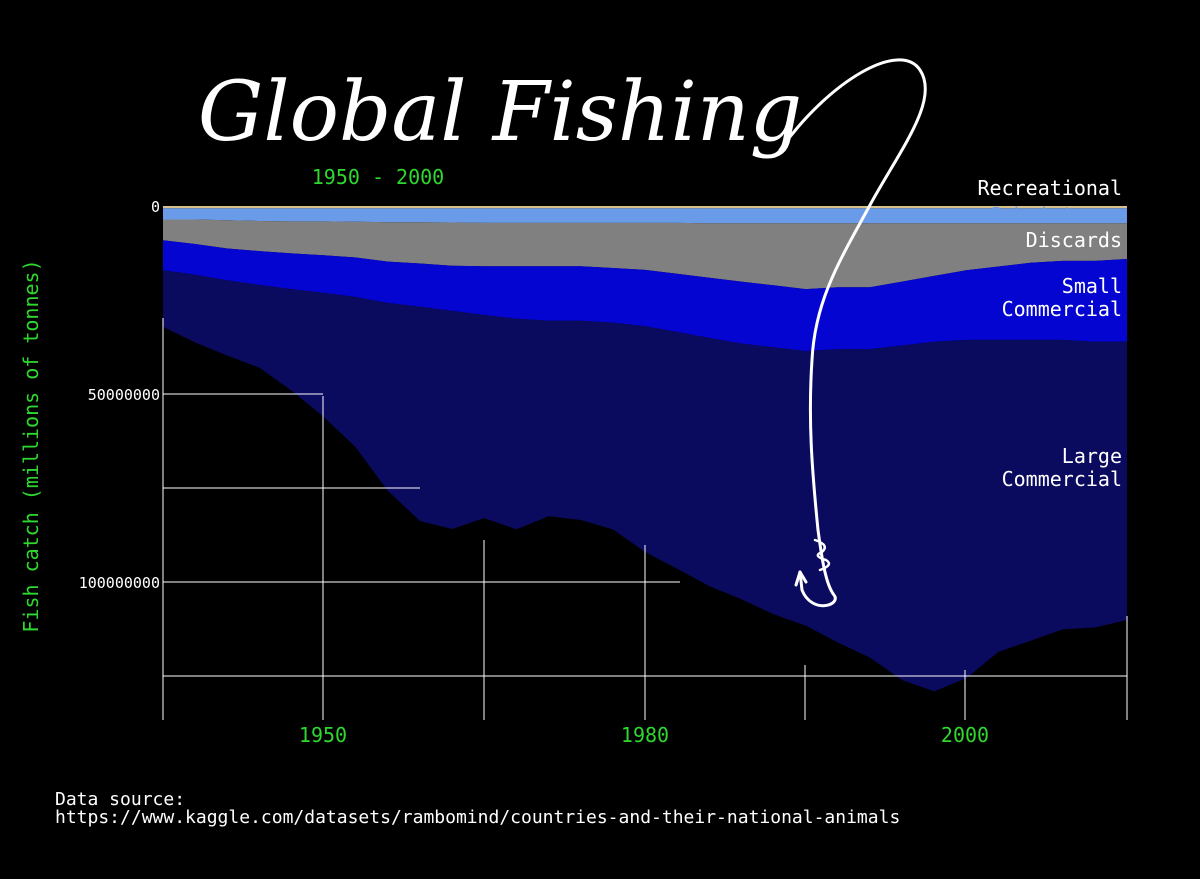  I want to click on x-tick-label: 1980, so click(645, 735).